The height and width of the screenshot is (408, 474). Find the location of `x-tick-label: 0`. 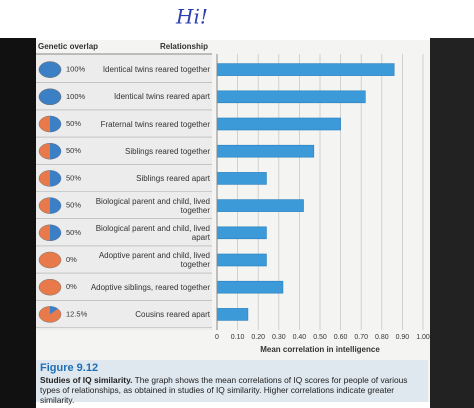

x-tick-label: 0 is located at coordinates (217, 337).